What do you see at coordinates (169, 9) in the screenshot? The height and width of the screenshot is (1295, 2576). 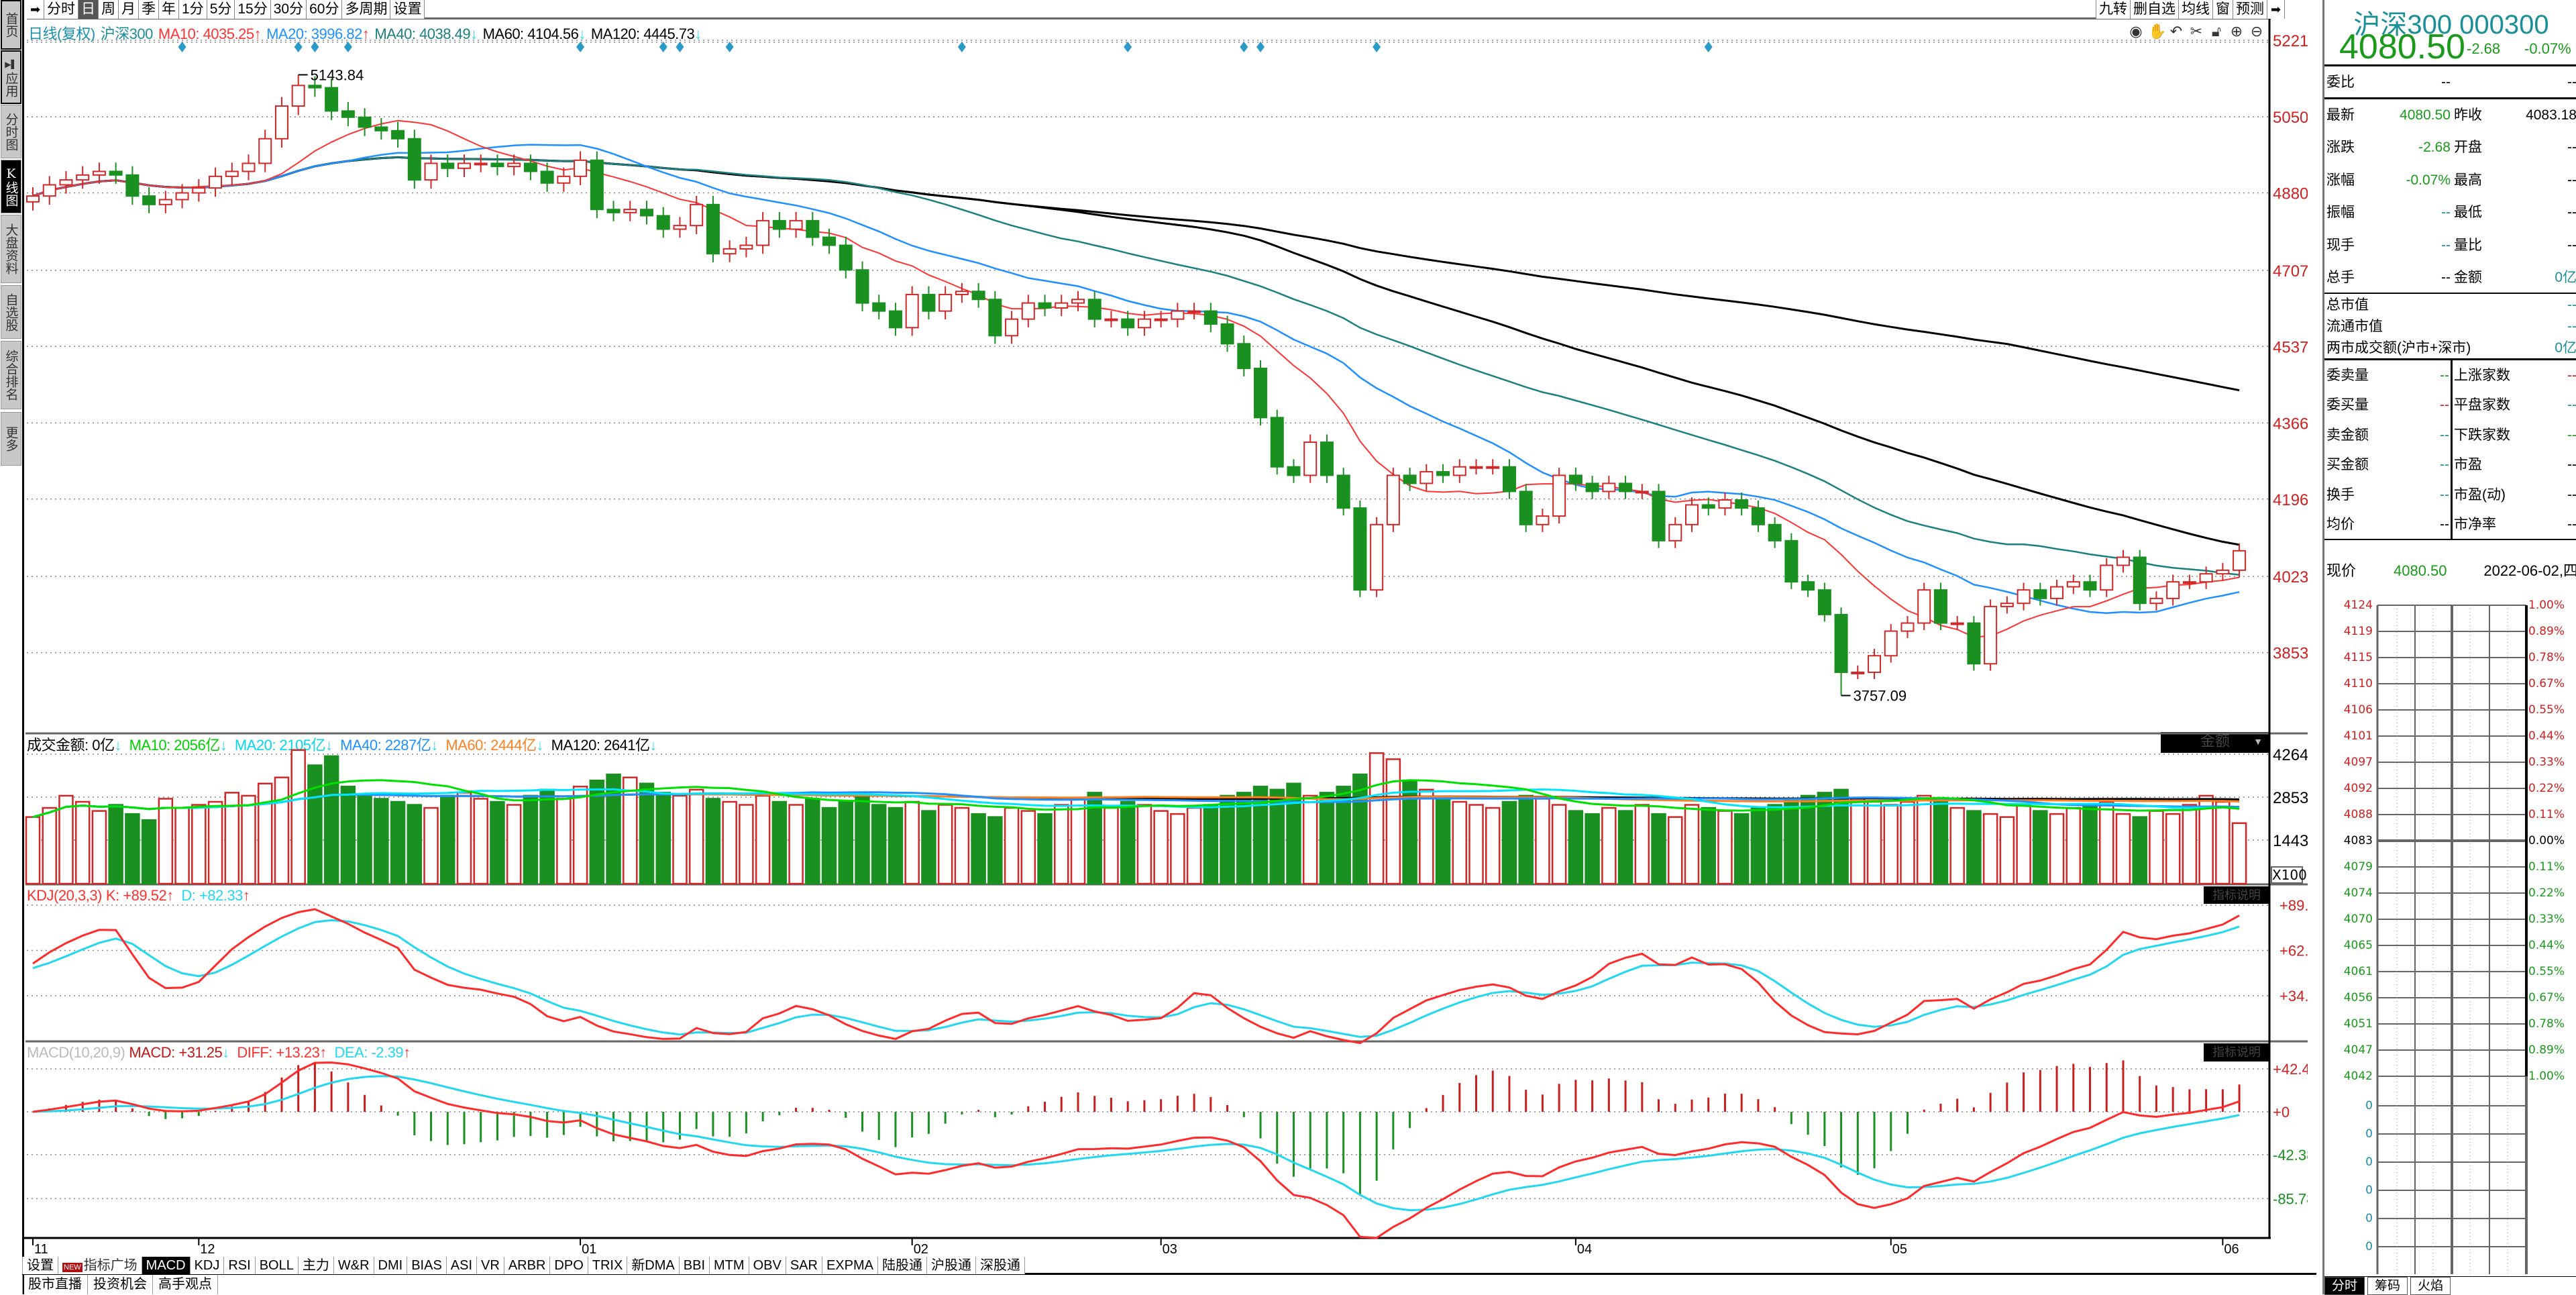 I see `period-year: 年` at bounding box center [169, 9].